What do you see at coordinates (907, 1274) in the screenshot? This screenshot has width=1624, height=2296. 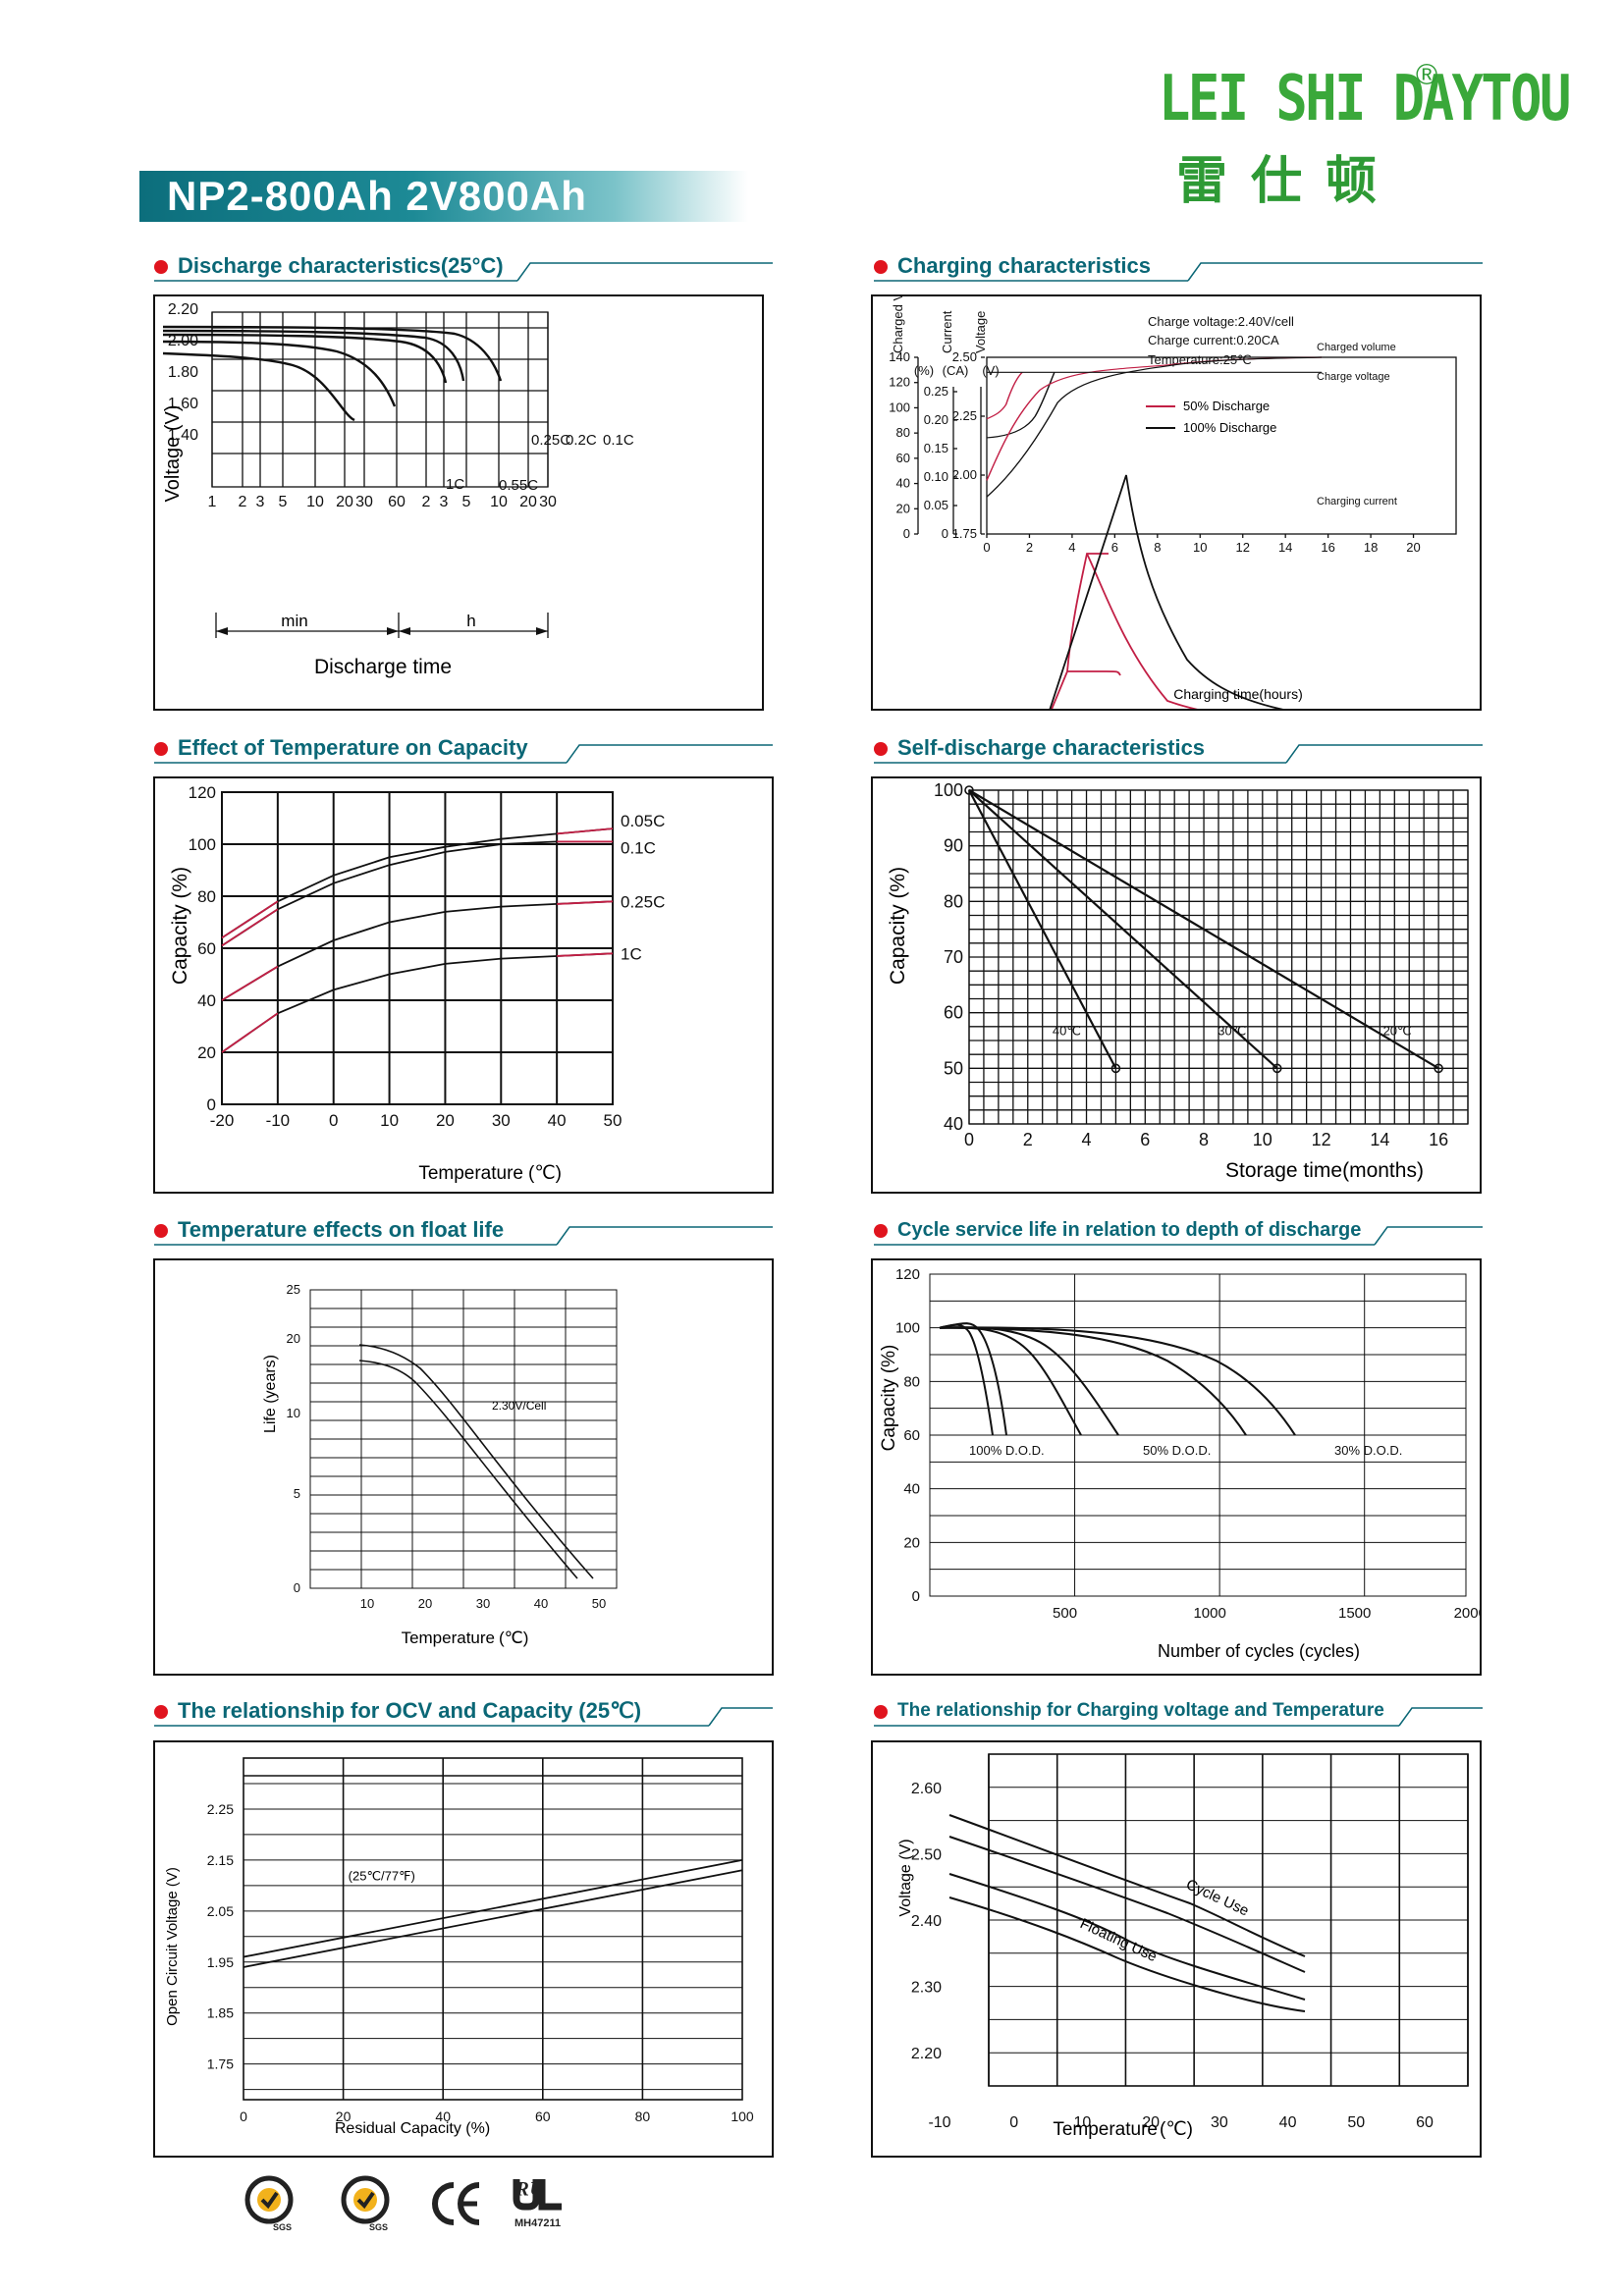 I see `y-tick-label: 120` at bounding box center [907, 1274].